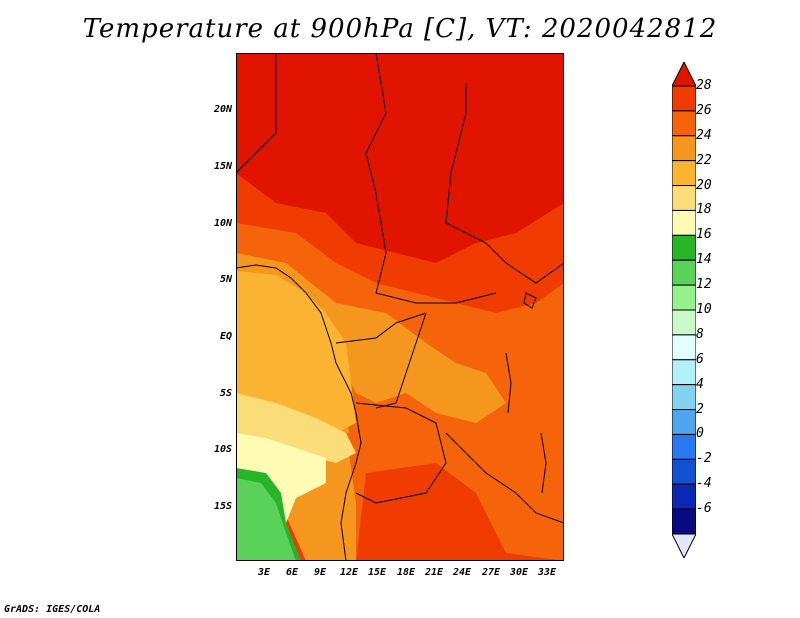  What do you see at coordinates (349, 572) in the screenshot?
I see `lon-label: 12E` at bounding box center [349, 572].